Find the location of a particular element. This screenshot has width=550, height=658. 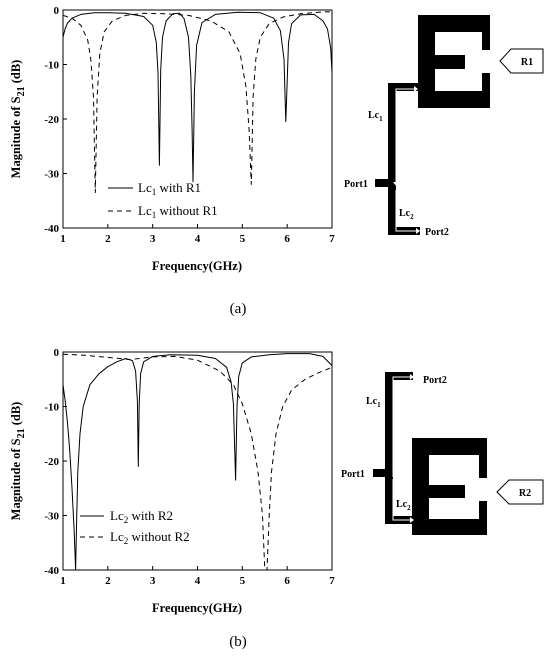

port1-label-b: Port1 is located at coordinates (353, 474).